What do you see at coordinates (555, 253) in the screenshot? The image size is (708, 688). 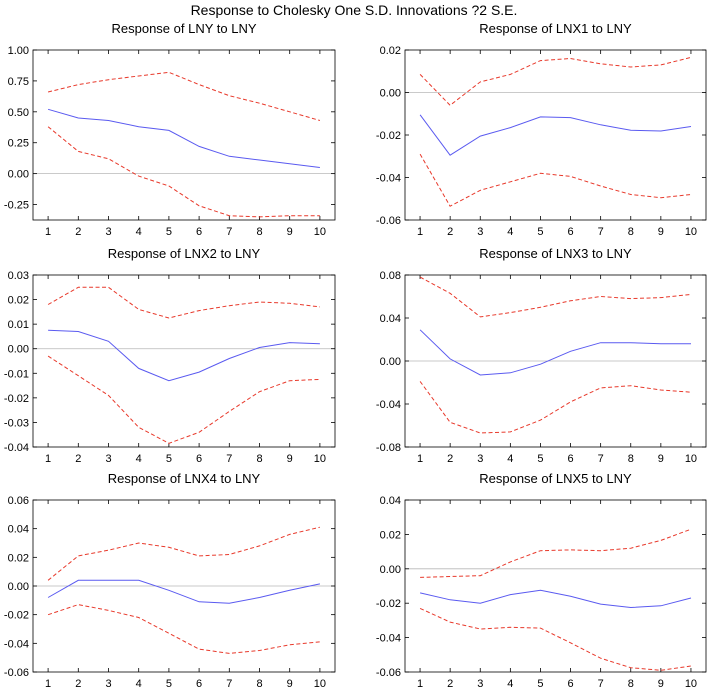 I see `panel-title: Response of LNX3 to LNY` at bounding box center [555, 253].